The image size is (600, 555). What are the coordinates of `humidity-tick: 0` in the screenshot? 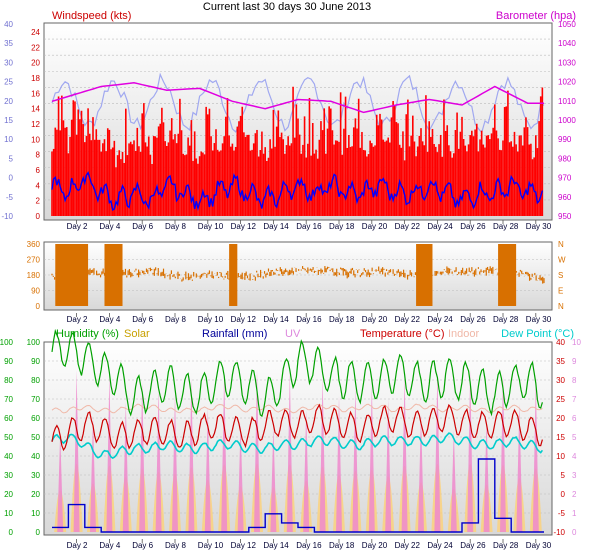 It's located at (38, 532).